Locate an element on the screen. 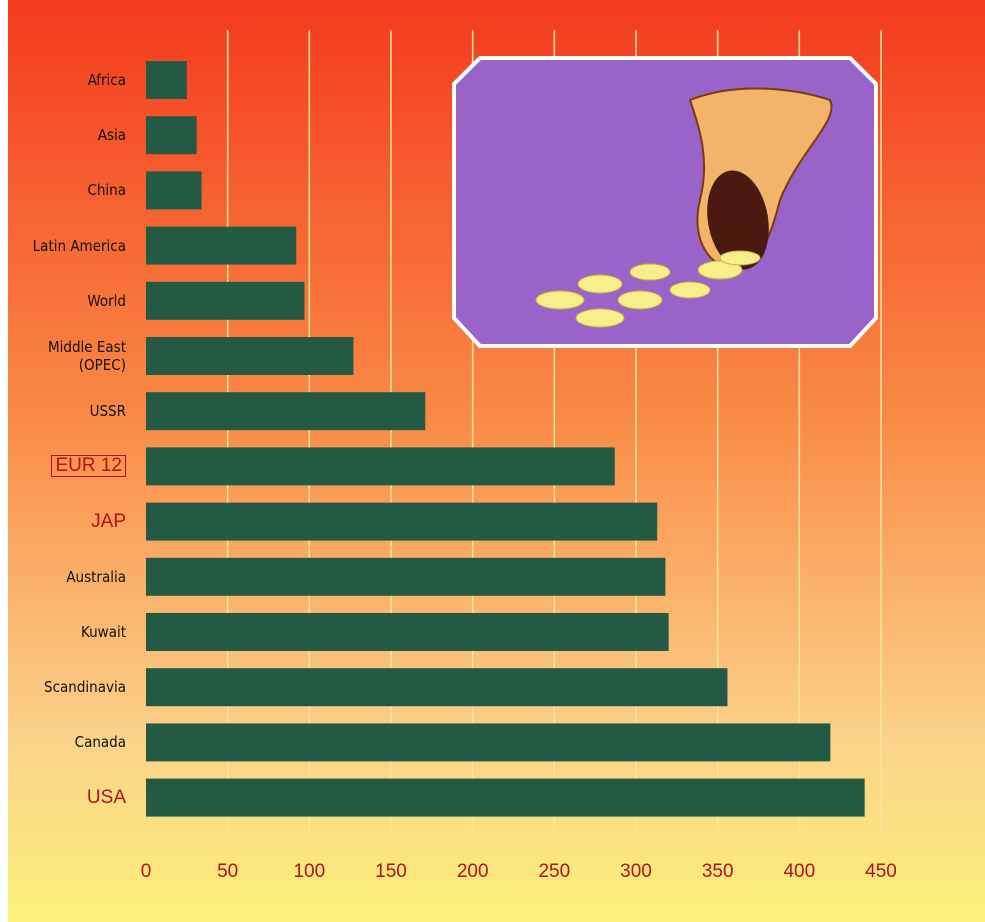  y-label-box: Africa is located at coordinates (67, 80).